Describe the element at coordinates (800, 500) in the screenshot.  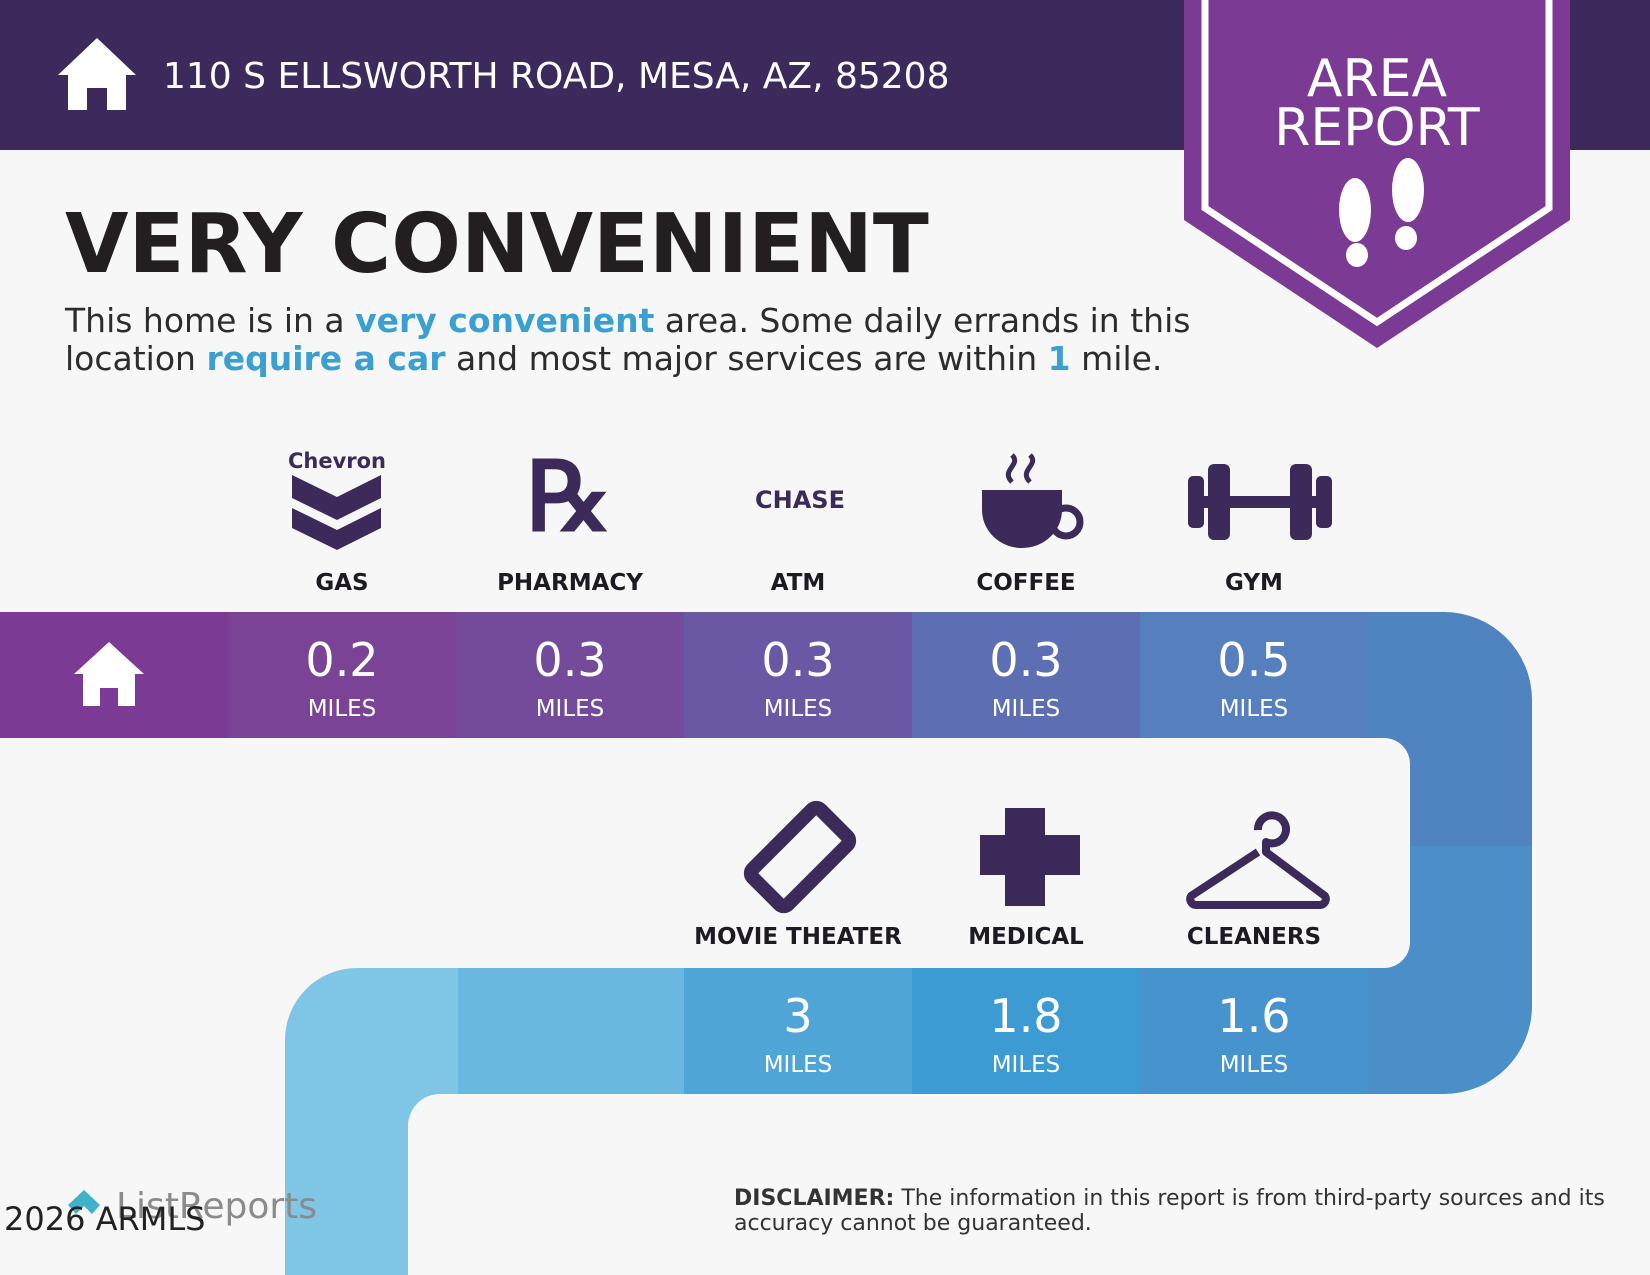
I see `logo: CHASE` at that location.